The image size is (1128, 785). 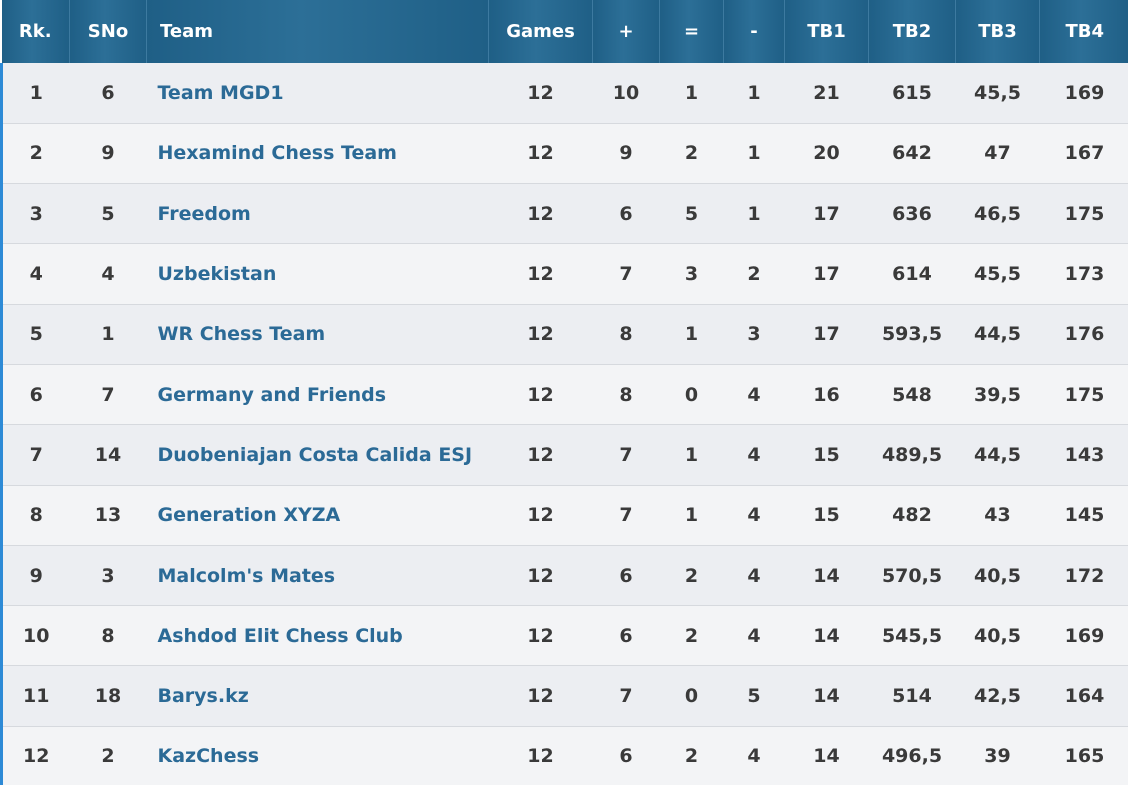 I want to click on table-row: 2 9 Hexamind Chess Team 12 9 2 1 20 642 47 167, so click(x=564, y=154).